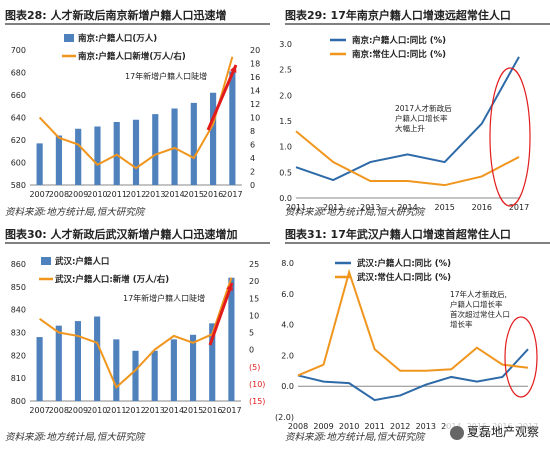 This screenshot has height=452, width=550. What do you see at coordinates (404, 277) in the screenshot?
I see `legend-label: 武汉:常住人口:同比 (%)` at bounding box center [404, 277].